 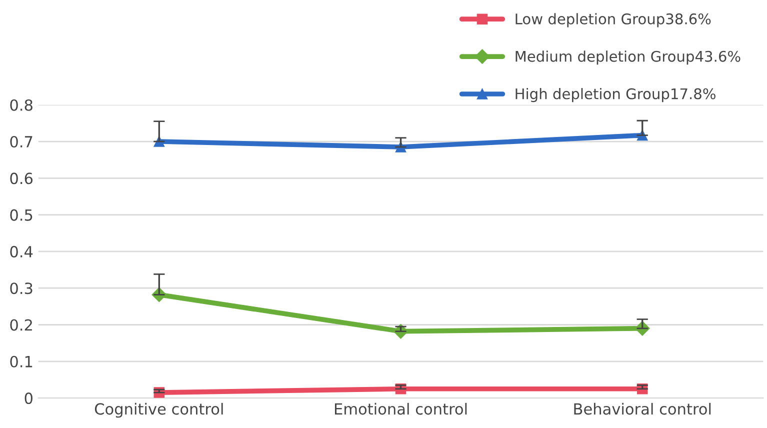 I want to click on x-tick-label: Behavioral control, so click(x=642, y=408).